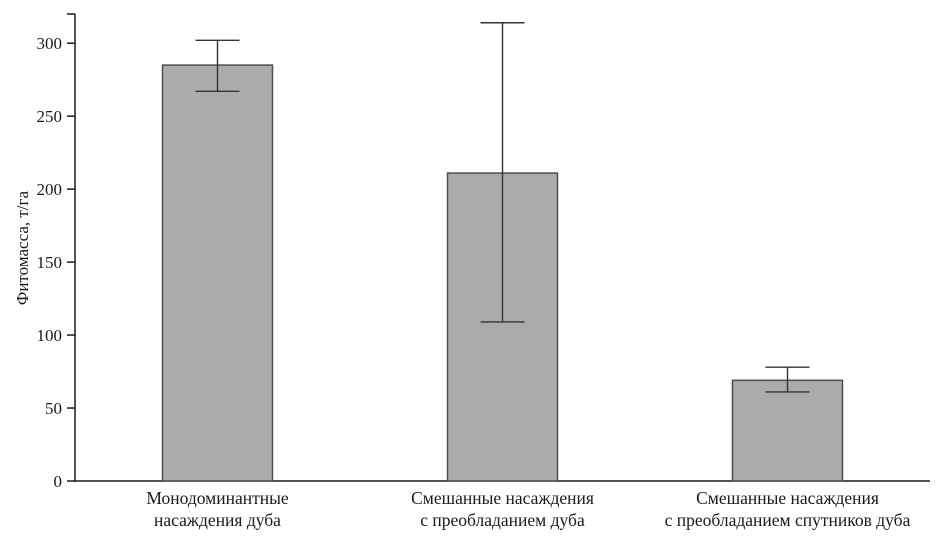 This screenshot has width=945, height=550. What do you see at coordinates (58, 481) in the screenshot?
I see `y-tick-label: 0` at bounding box center [58, 481].